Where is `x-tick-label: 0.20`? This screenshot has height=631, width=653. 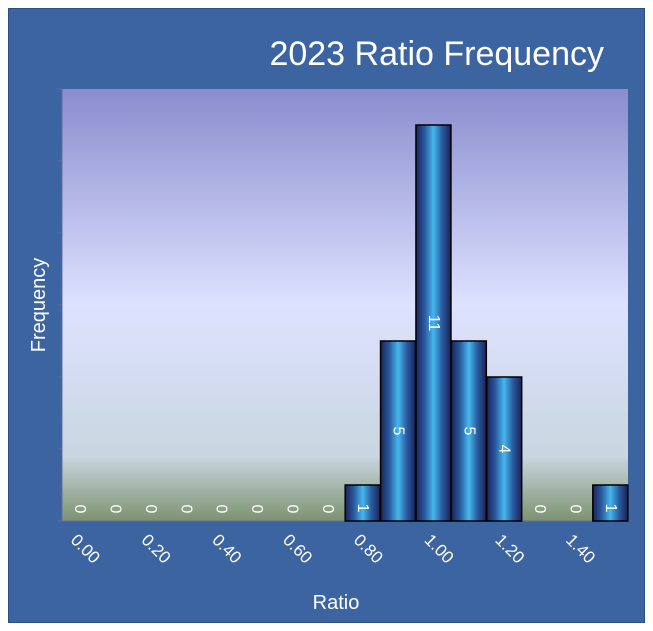 x-tick-label: 0.20 is located at coordinates (156, 548).